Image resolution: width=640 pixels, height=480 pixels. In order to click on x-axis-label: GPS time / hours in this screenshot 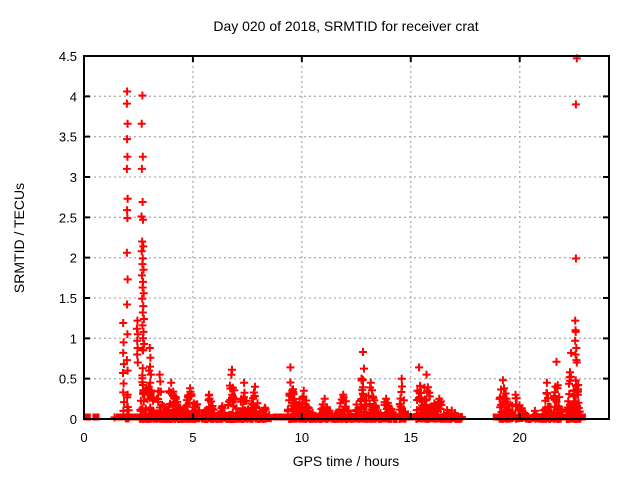, I will do `click(346, 461)`.